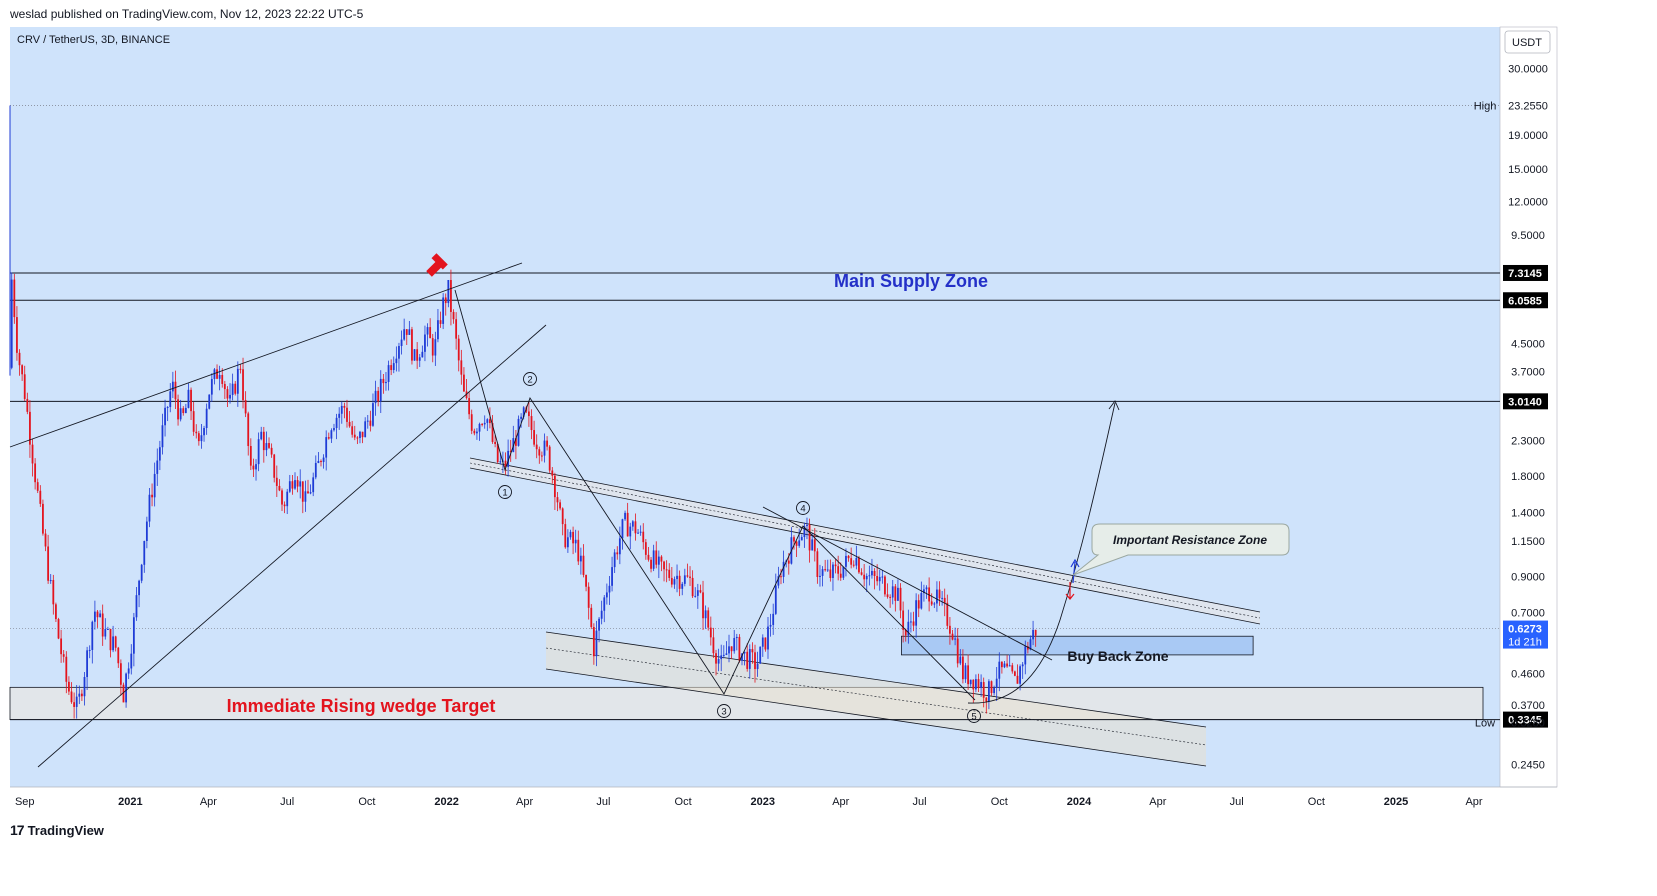 This screenshot has height=896, width=1657. Describe the element at coordinates (57, 830) in the screenshot. I see `tradingview-logo: 17 TradingView` at that location.